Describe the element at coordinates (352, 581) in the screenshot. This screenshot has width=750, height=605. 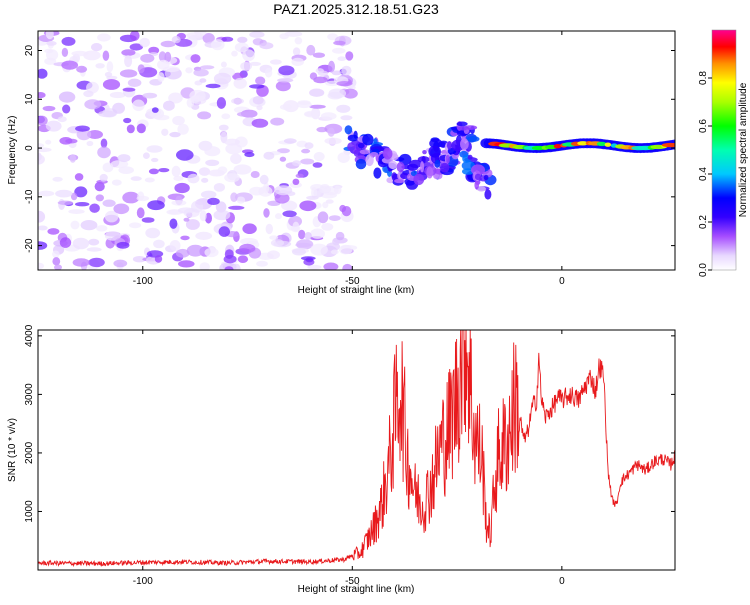
I see `x-tick-label: -50` at that location.